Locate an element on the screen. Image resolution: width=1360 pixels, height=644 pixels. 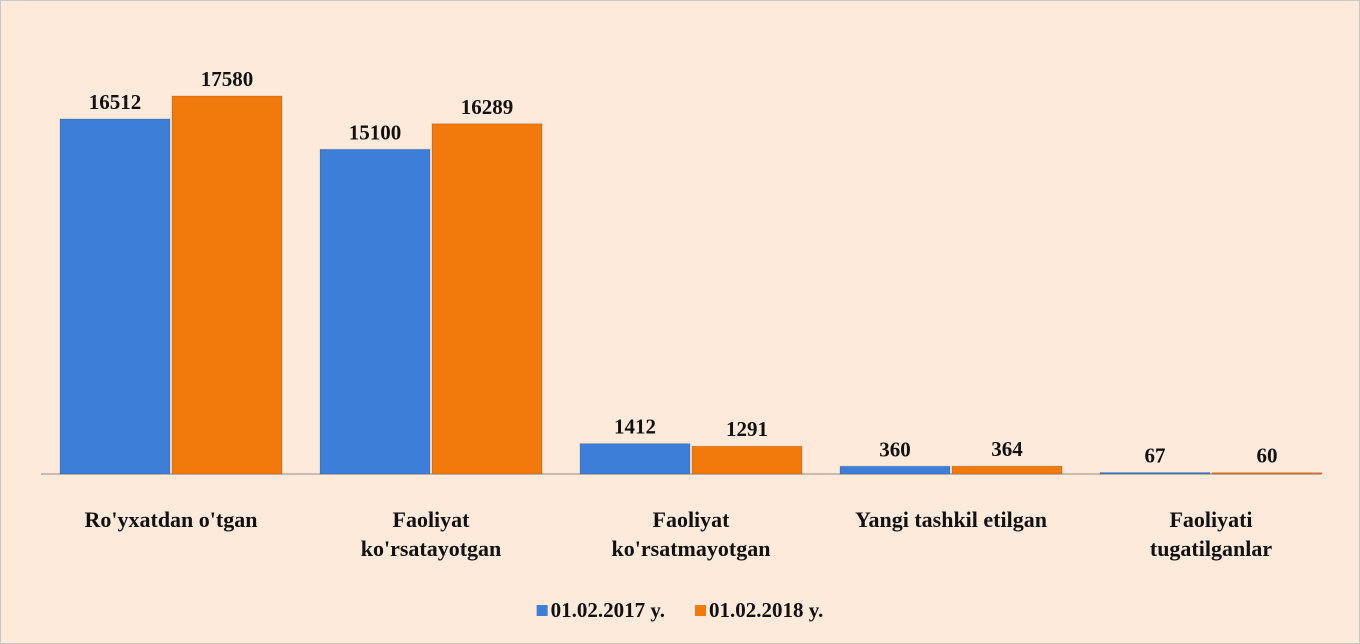
legend-label: 01.02.2018 y. is located at coordinates (766, 610).